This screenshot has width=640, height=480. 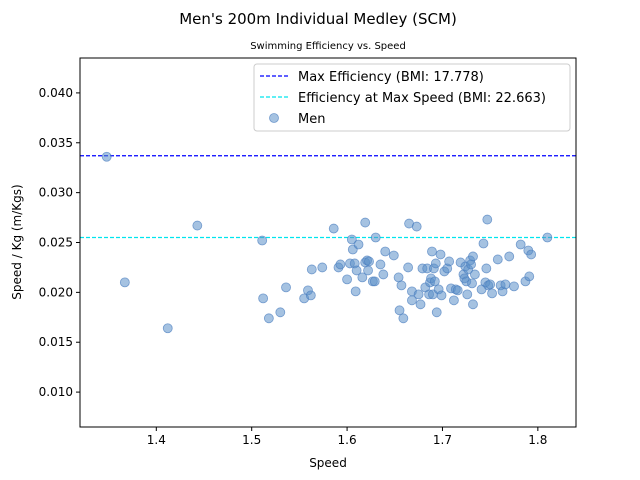 I want to click on chart-title: Men's 200m Individual Medley (SCM), so click(x=318, y=19).